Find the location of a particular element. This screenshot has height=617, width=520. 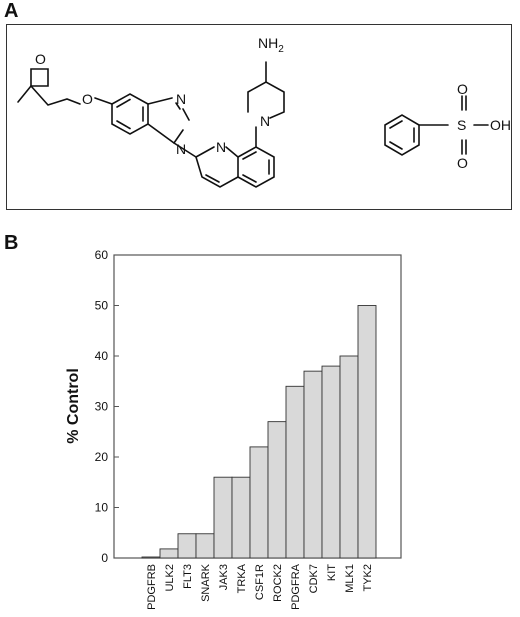

bar-flt3 is located at coordinates (187, 546).